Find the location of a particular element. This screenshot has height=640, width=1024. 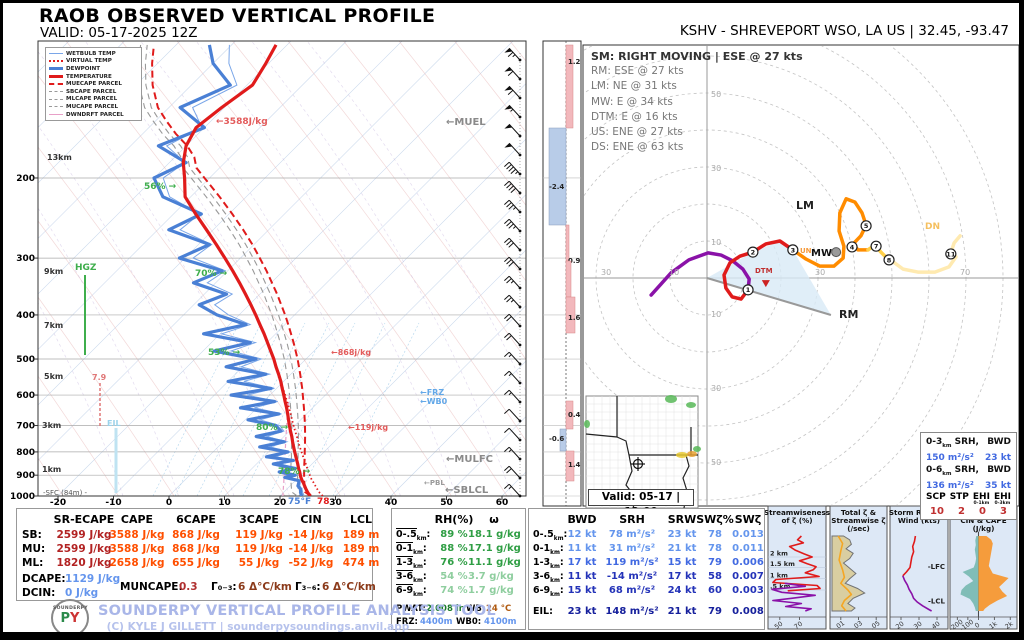

wb-label: WB: is located at coordinates (476, 609).